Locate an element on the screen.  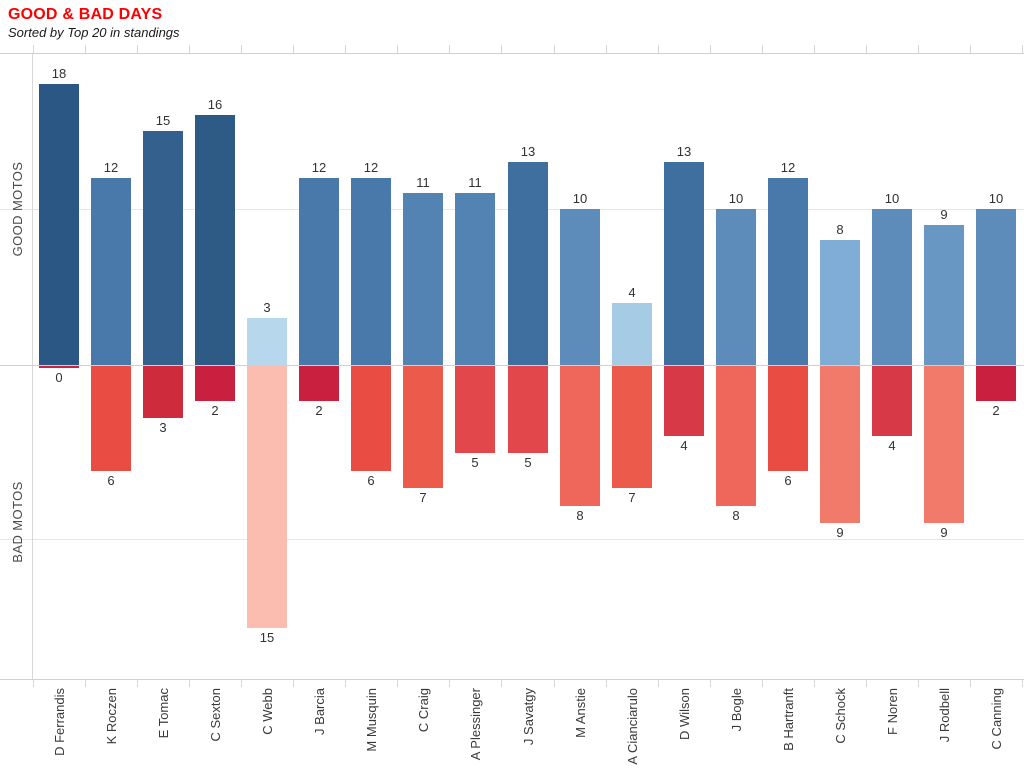
bad-value-label: 0 is located at coordinates (59, 377).